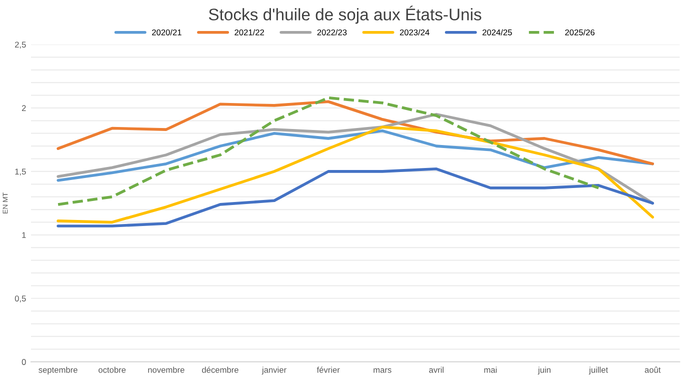 Image resolution: width=690 pixels, height=387 pixels. Describe the element at coordinates (112, 369) in the screenshot. I see `x-tick-label: octobre` at that location.